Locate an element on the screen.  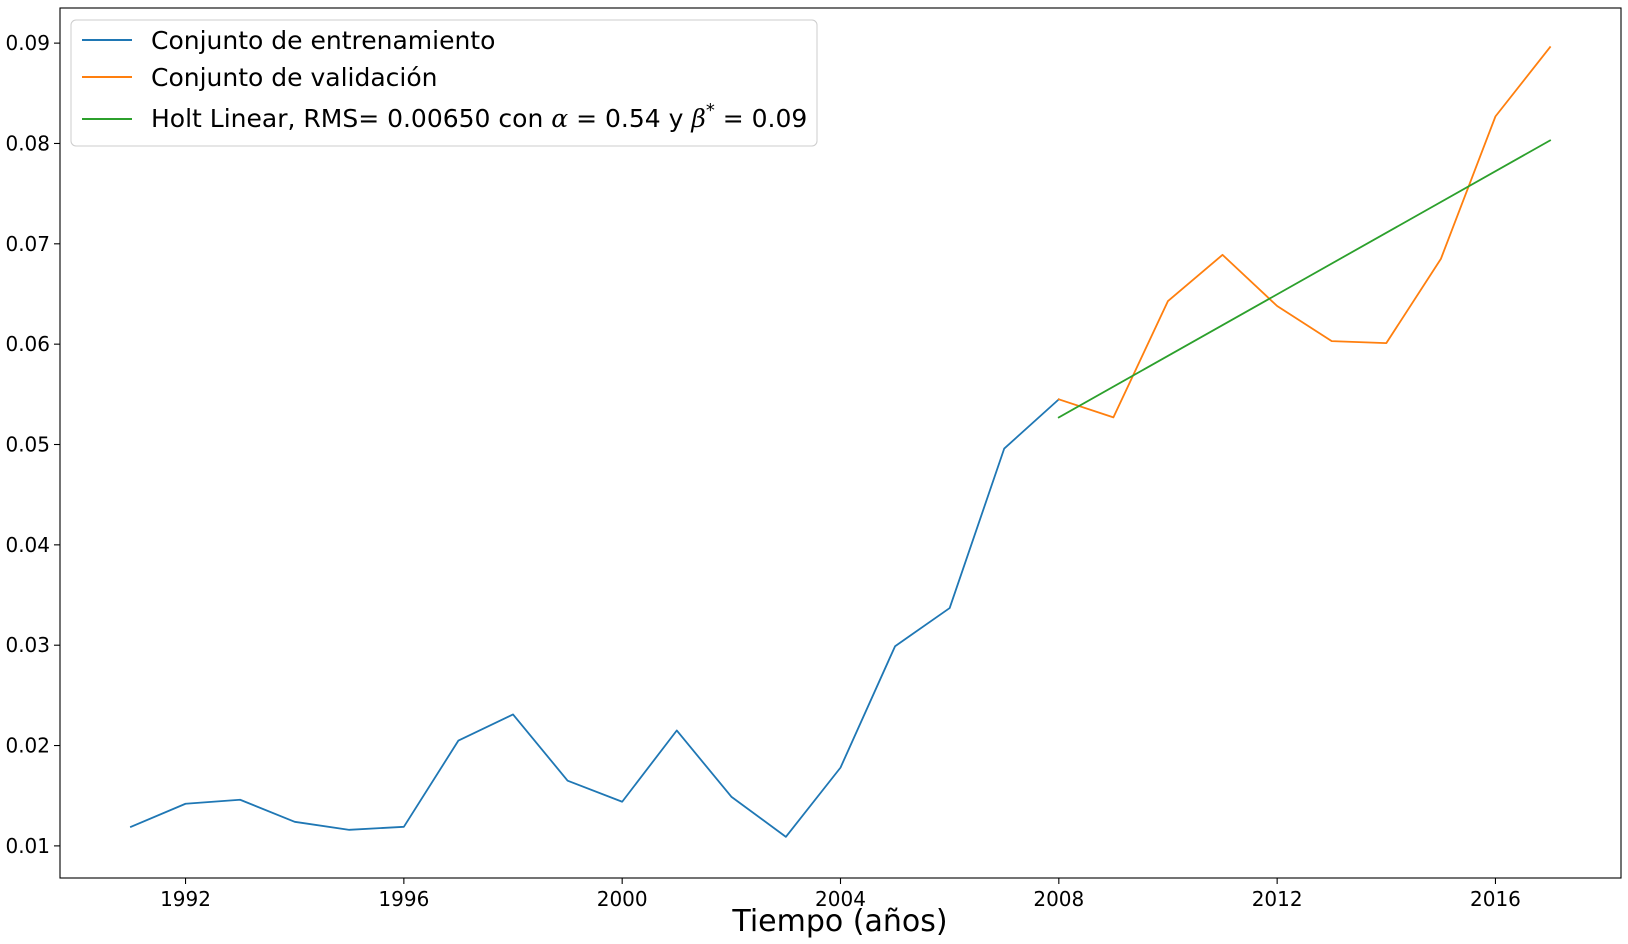
y-tick-label: 0.04 is located at coordinates (27, 545).